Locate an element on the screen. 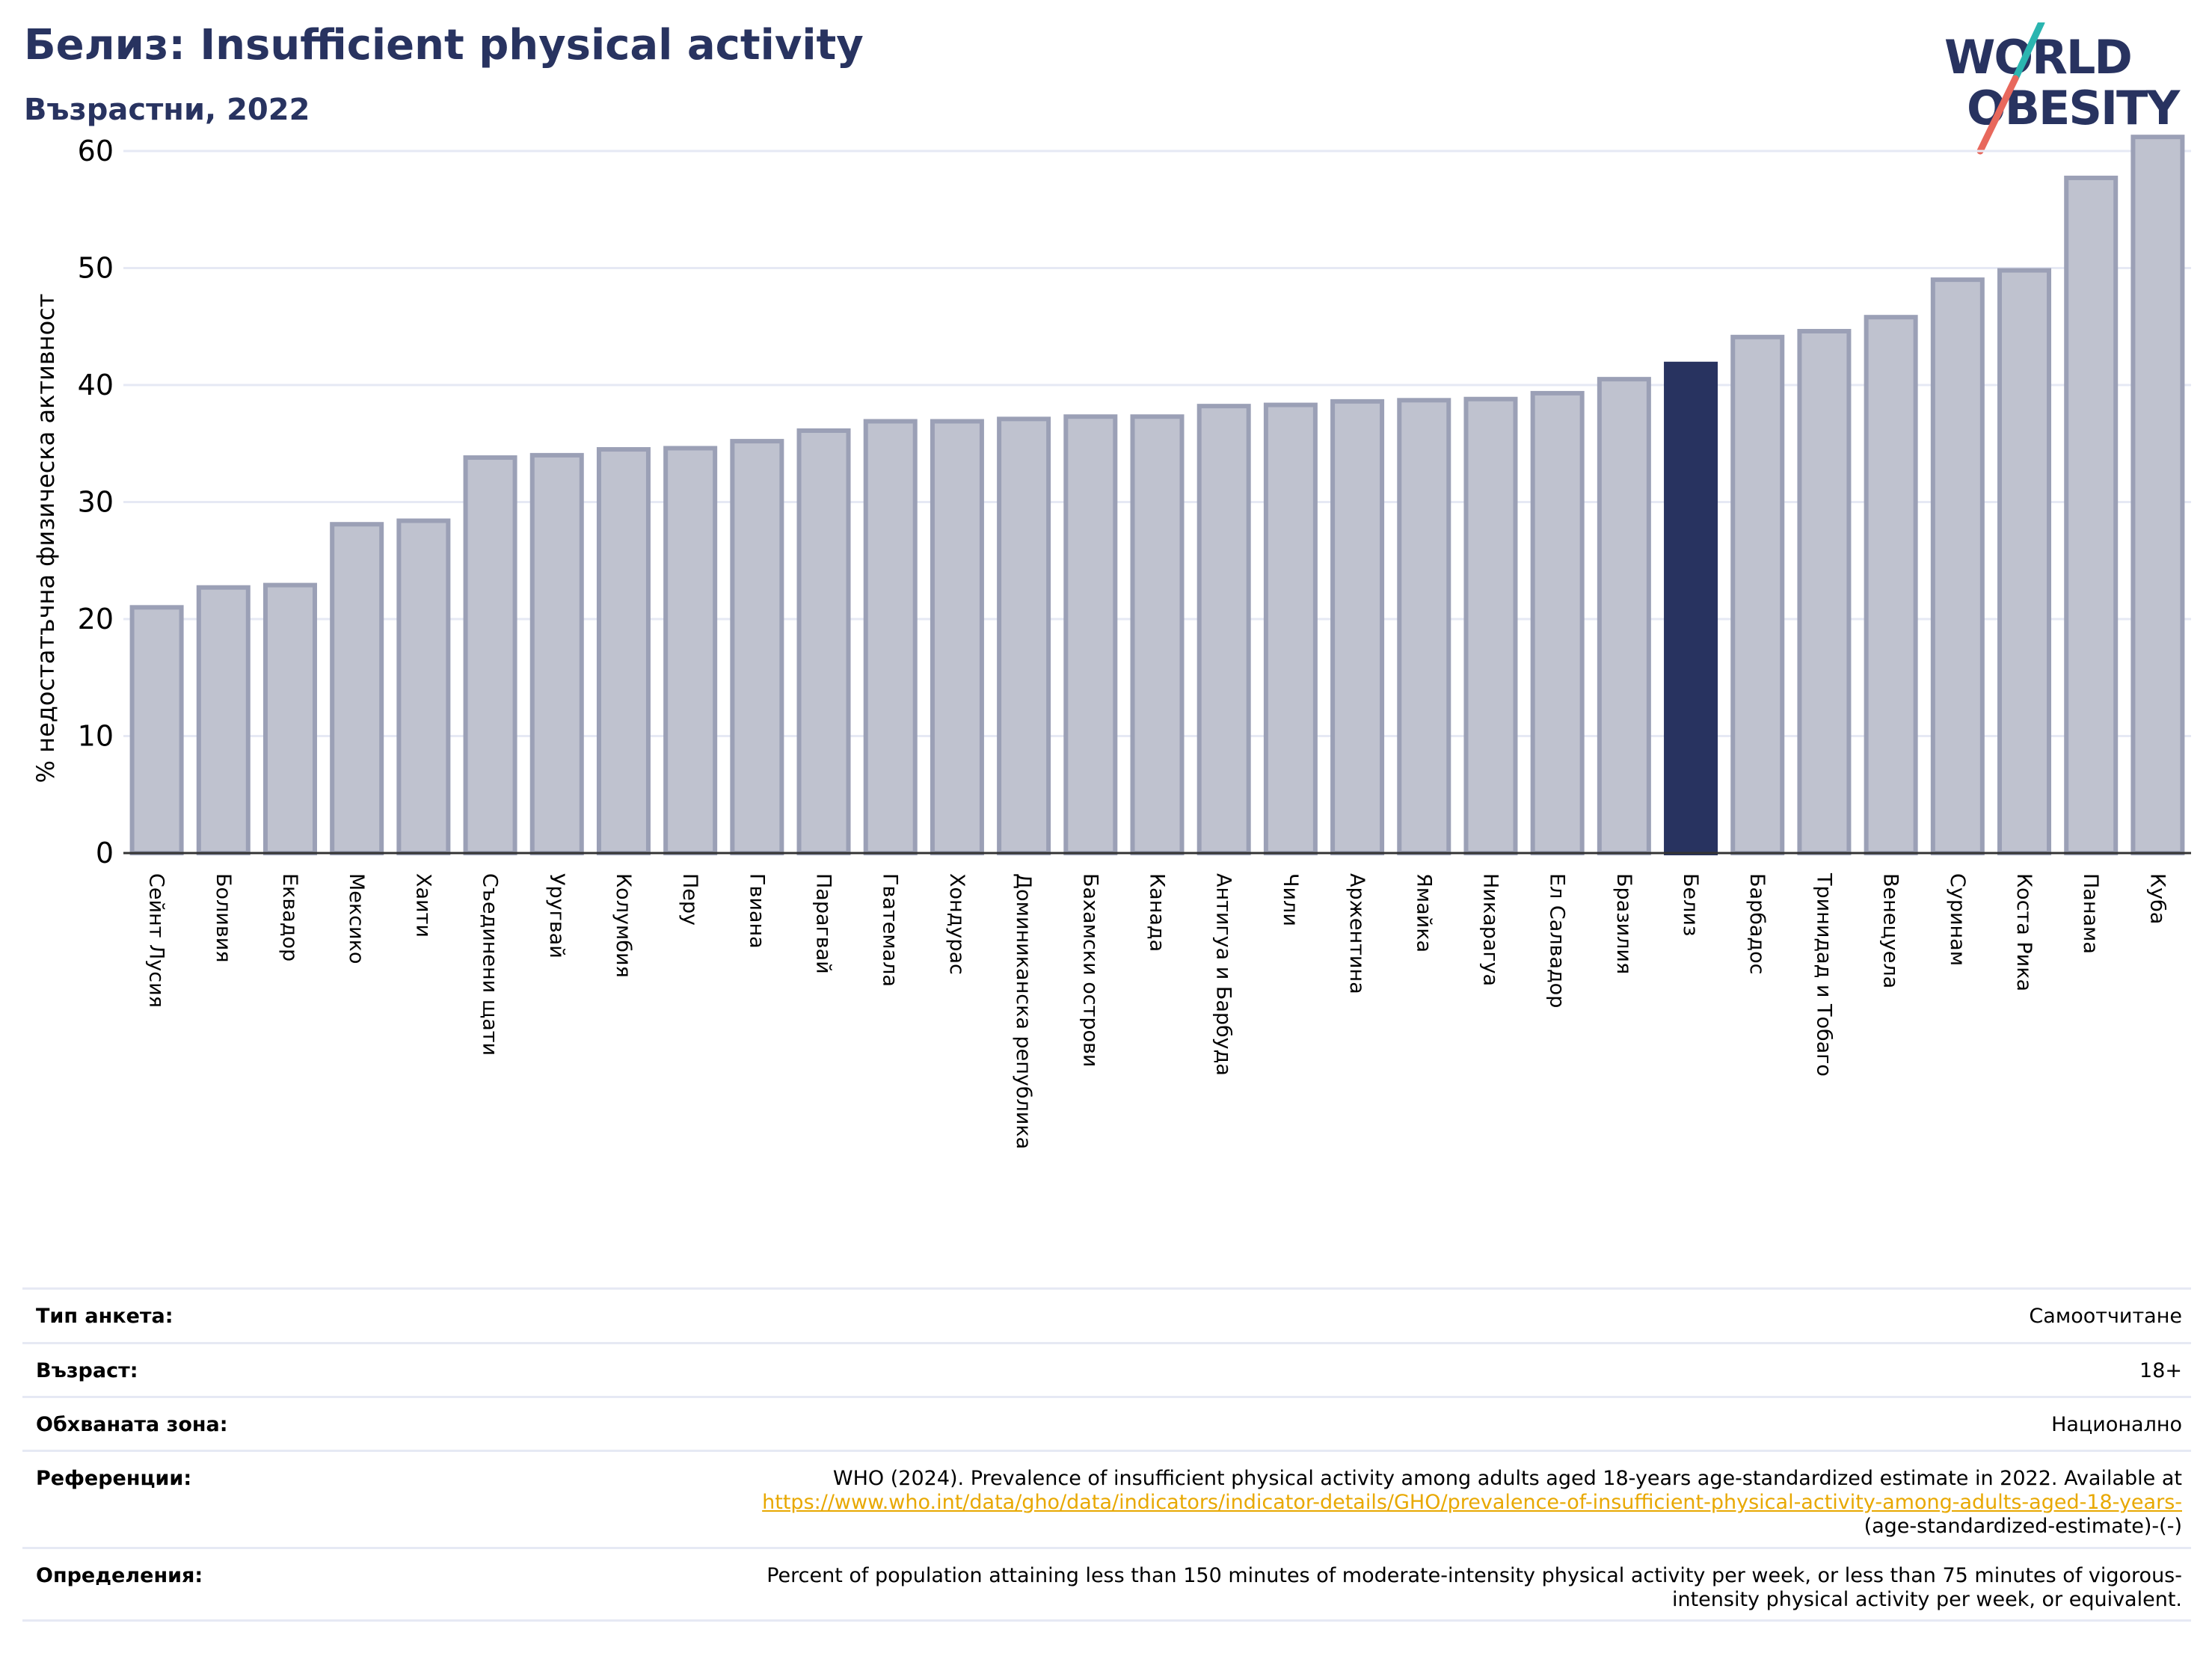 Image resolution: width=2212 pixels, height=1662 pixels. area-label: Обхваната зона: is located at coordinates (132, 1424).